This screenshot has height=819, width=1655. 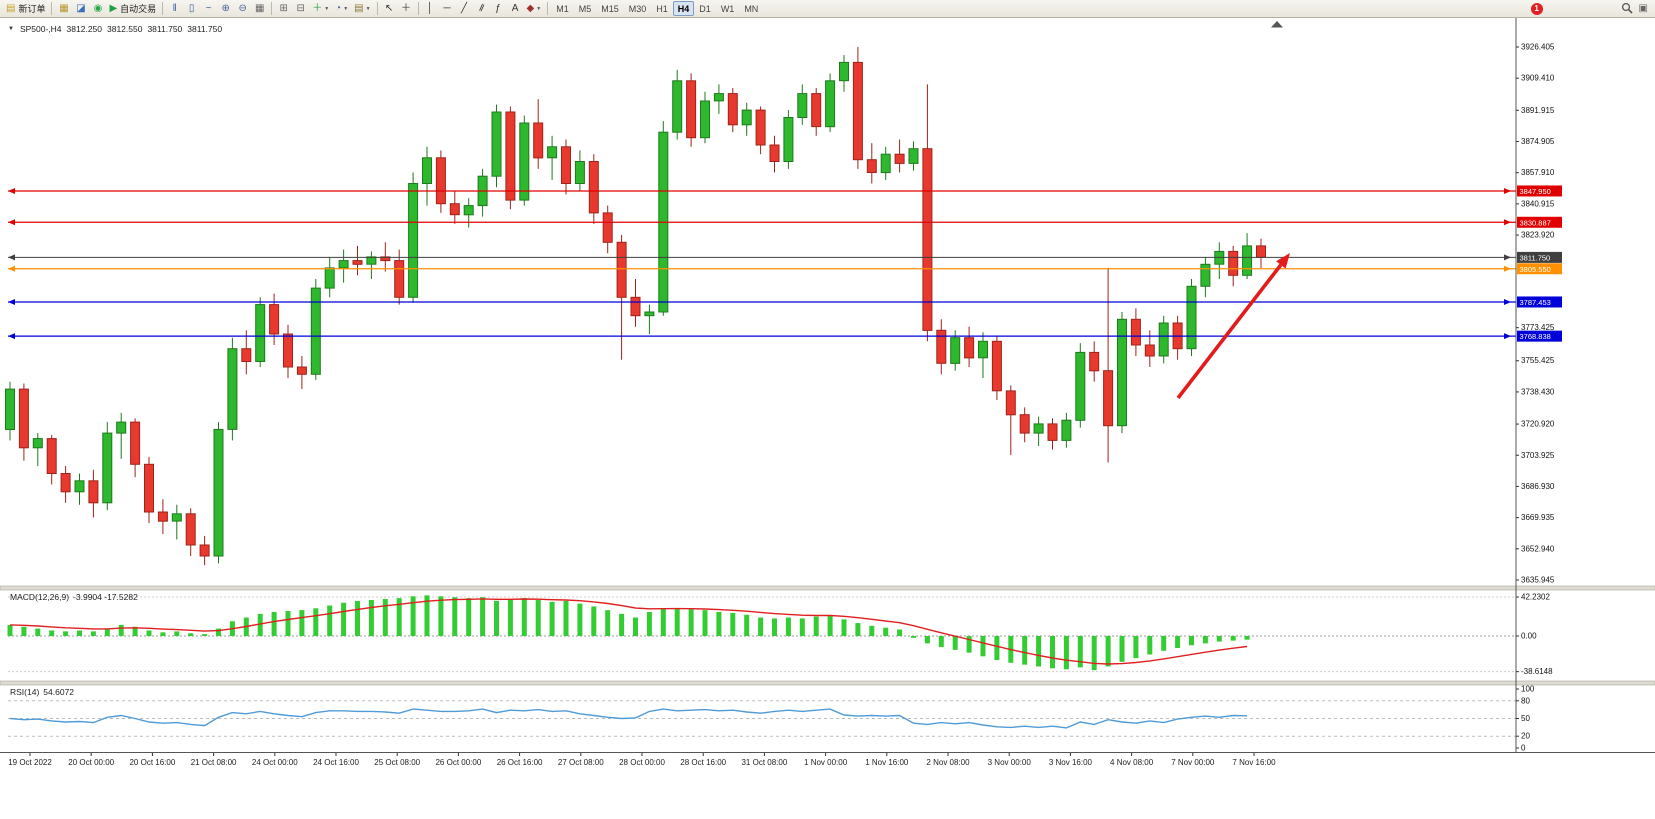 I want to click on rsi-line, so click(x=628, y=718).